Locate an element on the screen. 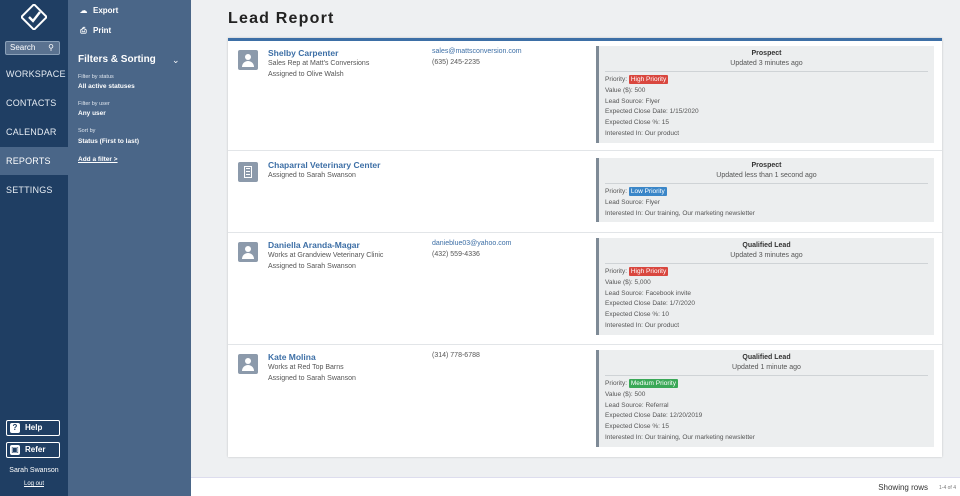  refer-label: Refer is located at coordinates (35, 449).